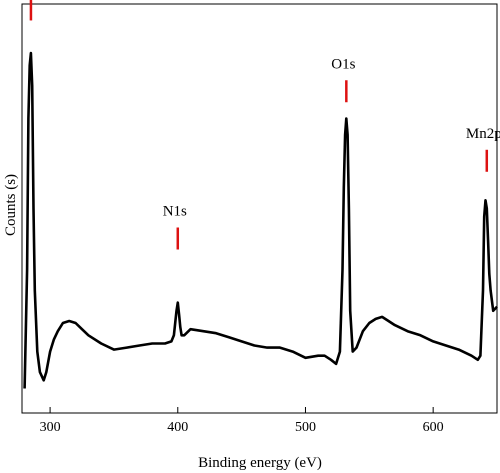 The height and width of the screenshot is (473, 500). Describe the element at coordinates (343, 64) in the screenshot. I see `peak-label: O1s` at that location.